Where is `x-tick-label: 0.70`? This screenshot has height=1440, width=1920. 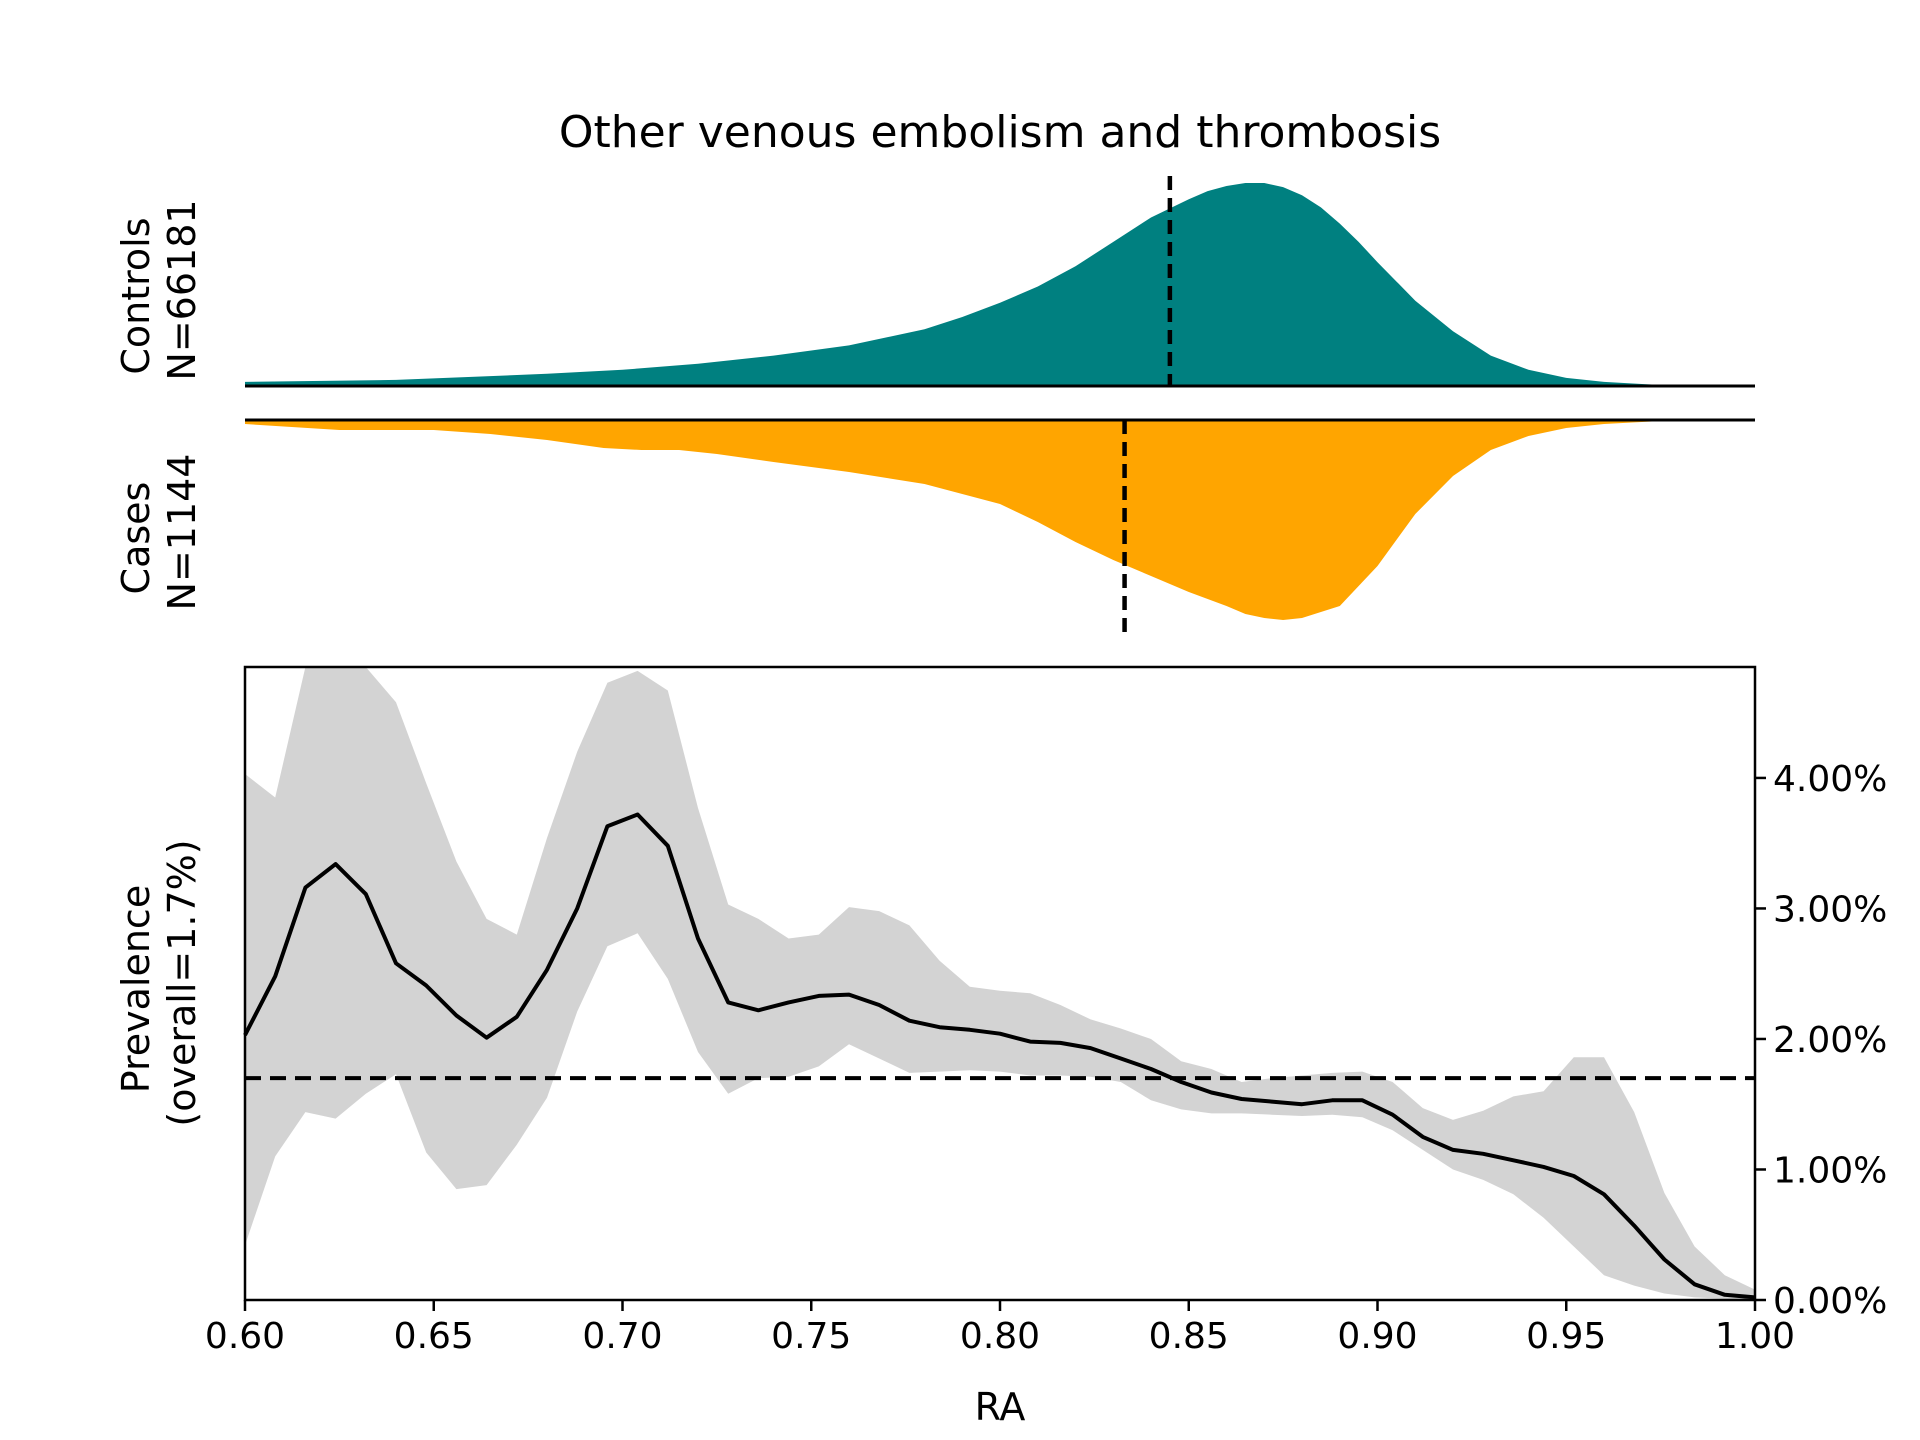 x-tick-label: 0.70 is located at coordinates (622, 1336).